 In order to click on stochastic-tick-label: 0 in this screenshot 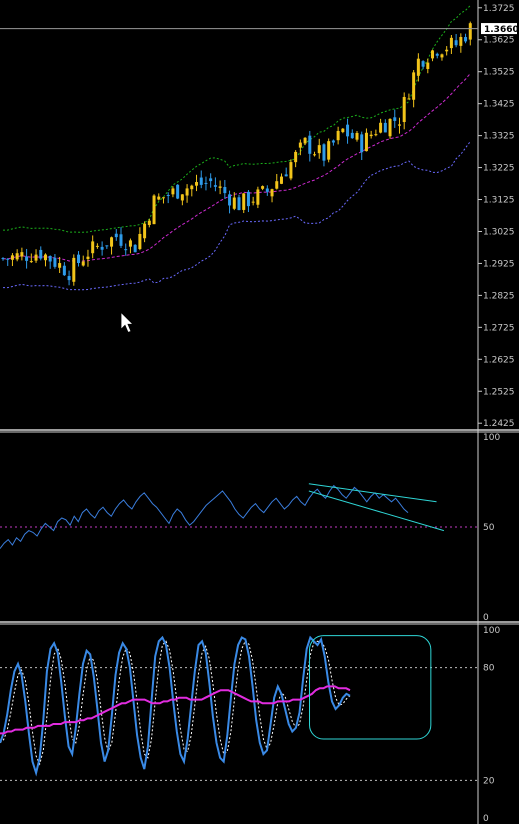, I will do `click(486, 819)`.